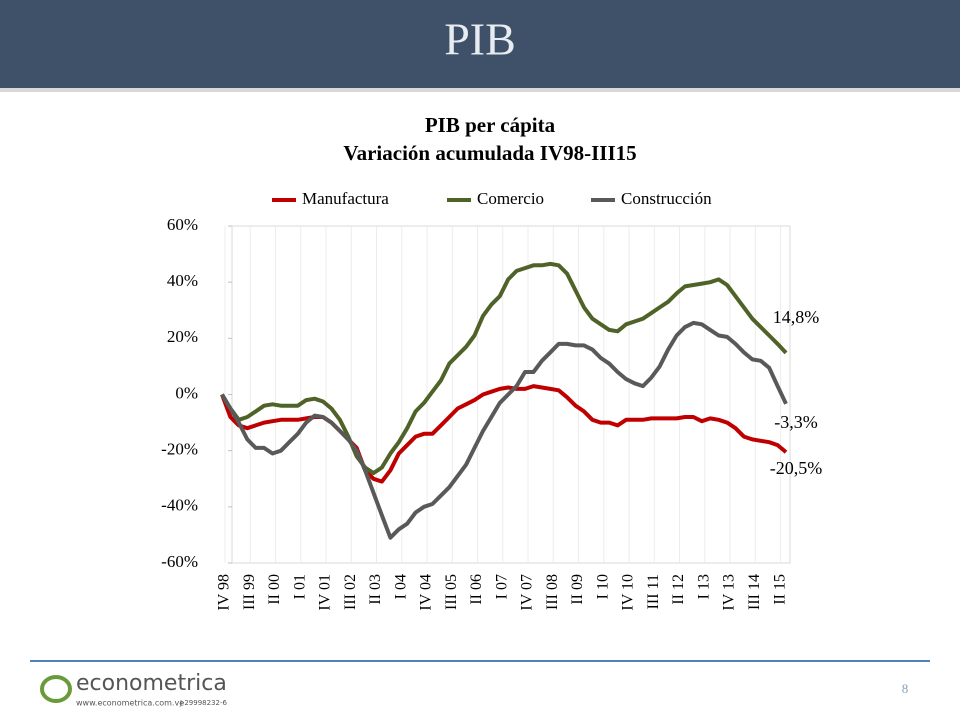 The height and width of the screenshot is (725, 960). What do you see at coordinates (325, 592) in the screenshot?
I see `x-tick-label: IV 01` at bounding box center [325, 592].